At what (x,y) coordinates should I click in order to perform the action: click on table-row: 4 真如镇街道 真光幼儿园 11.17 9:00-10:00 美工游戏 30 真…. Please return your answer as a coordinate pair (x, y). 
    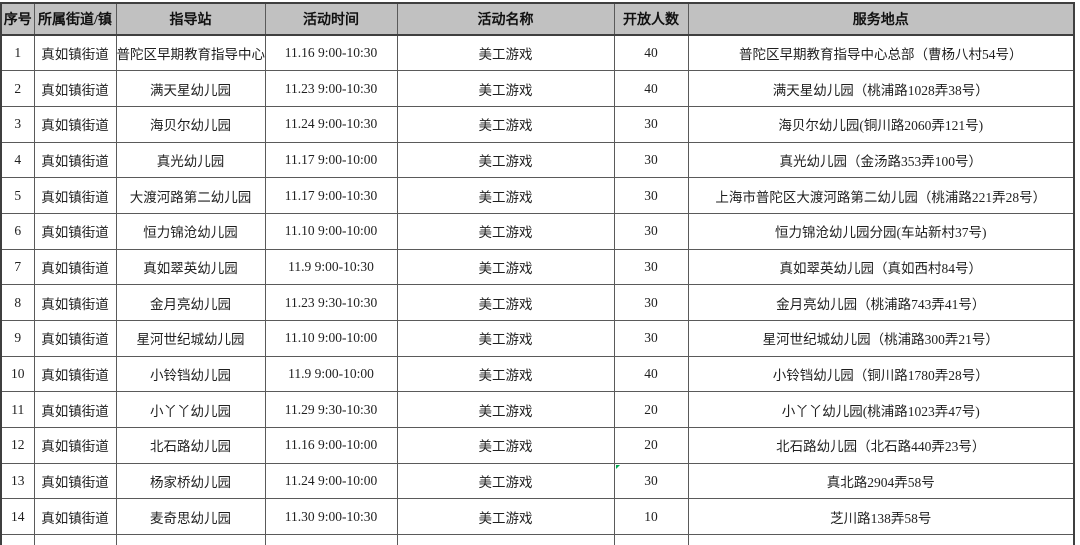
    Looking at the image, I should click on (537, 160).